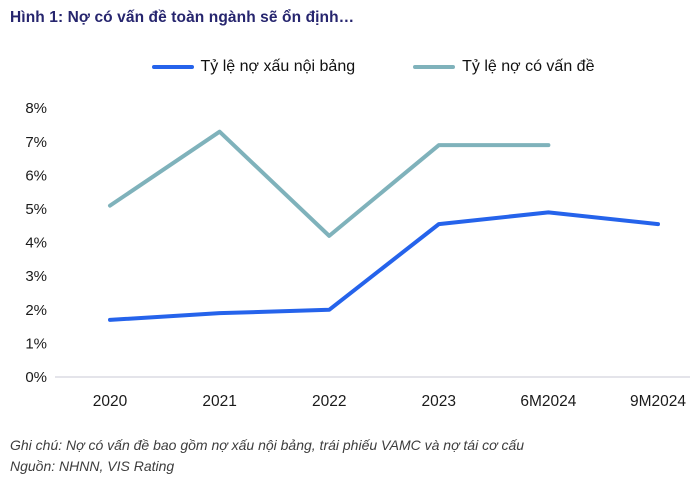 The height and width of the screenshot is (482, 700). What do you see at coordinates (658, 401) in the screenshot?
I see `x-tick-label: 9M2024` at bounding box center [658, 401].